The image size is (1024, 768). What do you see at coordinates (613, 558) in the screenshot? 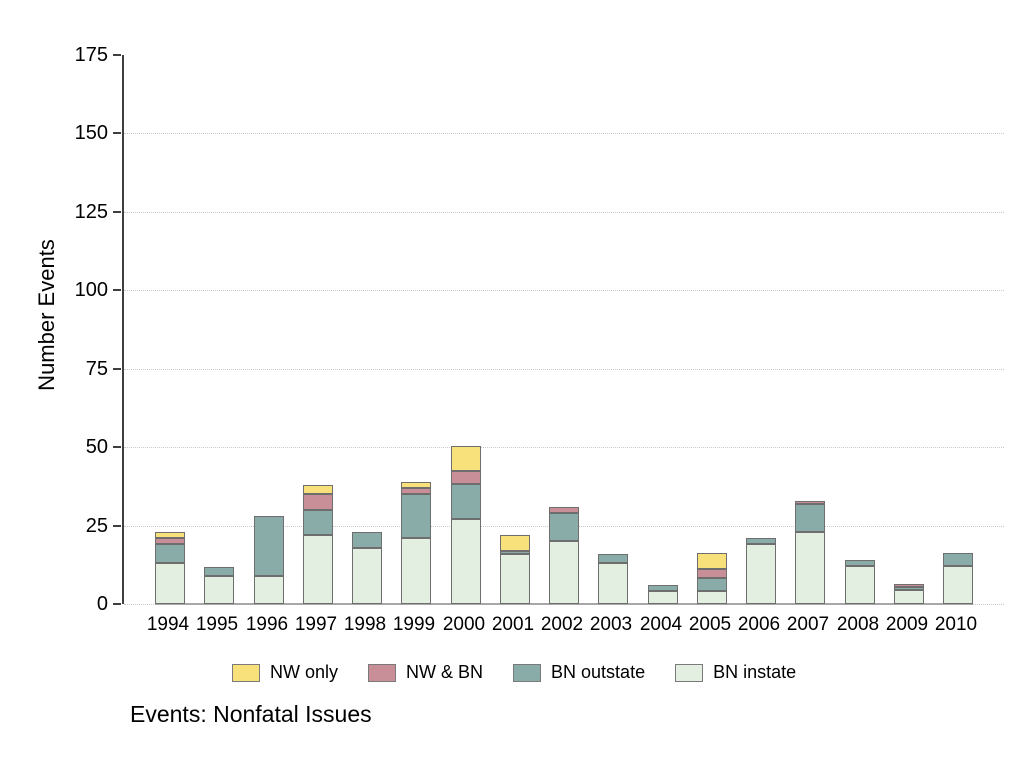
I see `bar-segment-2003-bn-outstate` at bounding box center [613, 558].